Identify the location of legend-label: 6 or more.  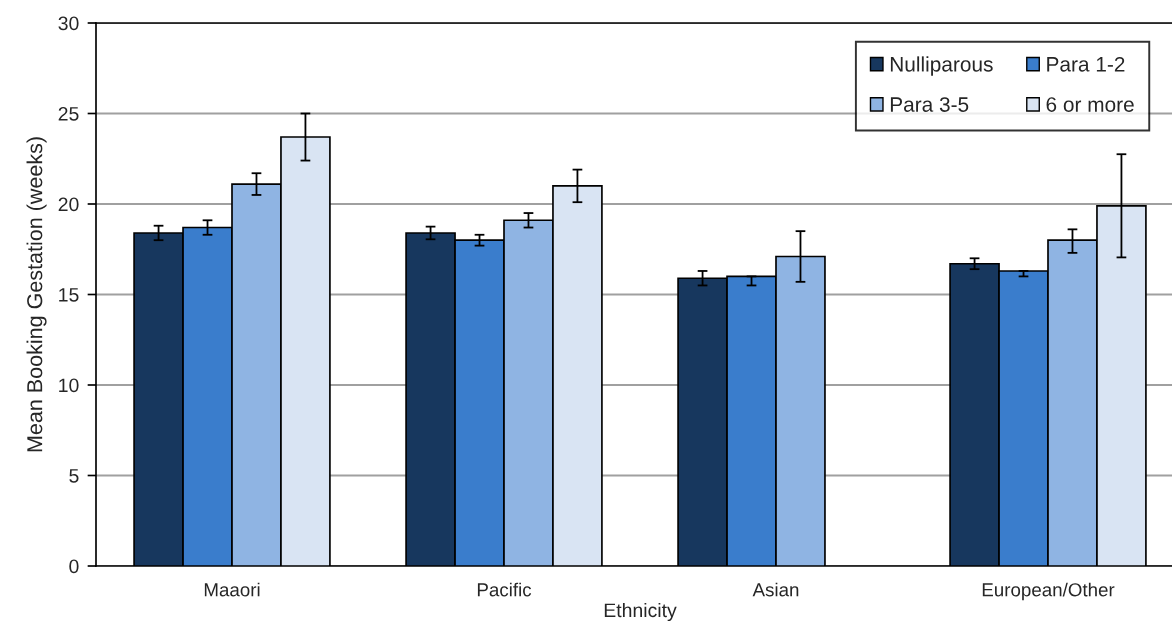
(1090, 104).